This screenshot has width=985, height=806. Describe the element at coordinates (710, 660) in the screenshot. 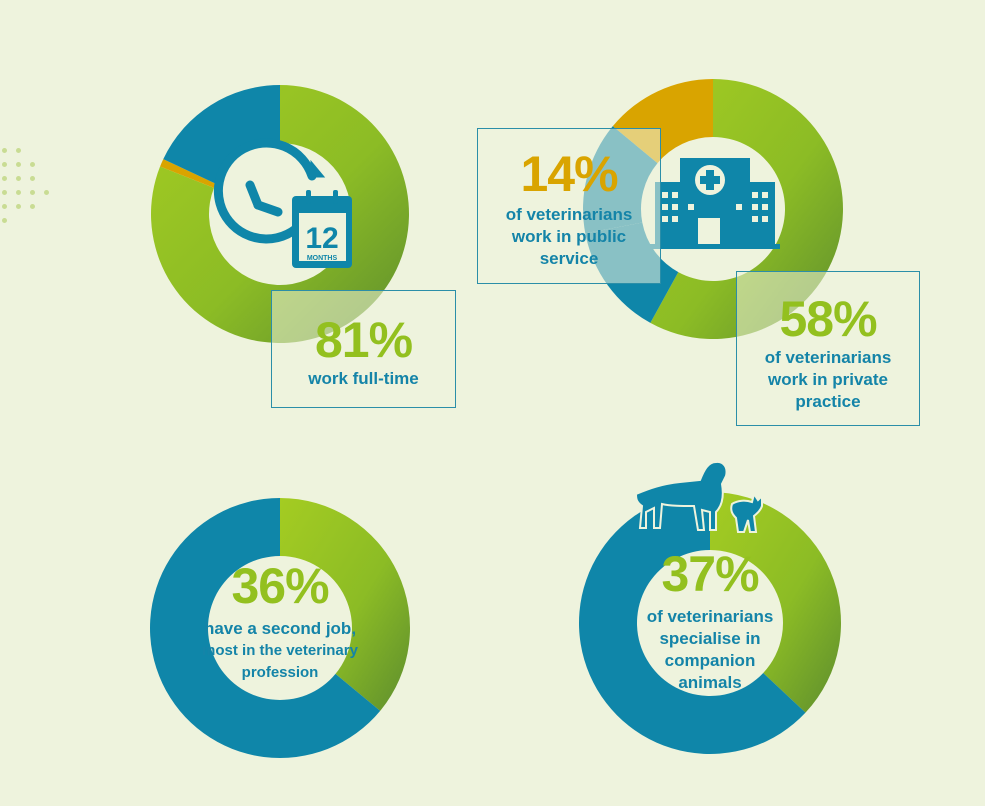

I see `companion-animals-line3: companion` at that location.